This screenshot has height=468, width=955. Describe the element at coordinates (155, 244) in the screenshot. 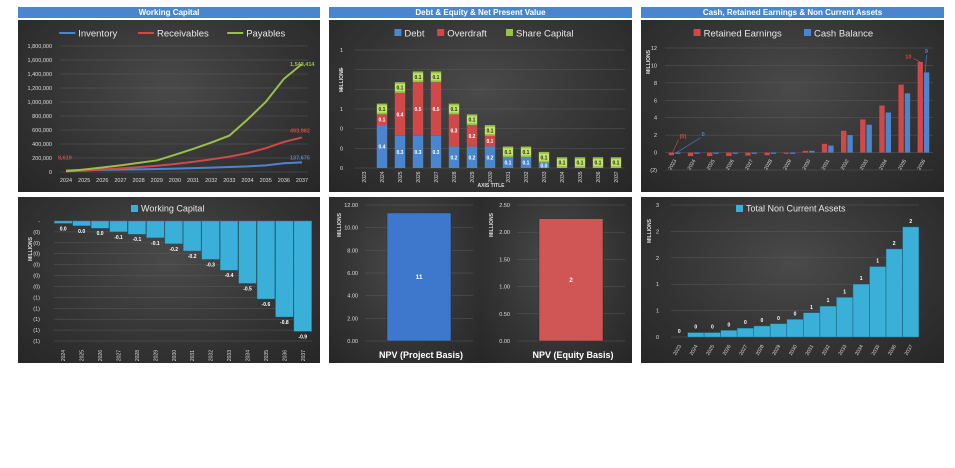

I see `value-label-2029: -0.1` at that location.